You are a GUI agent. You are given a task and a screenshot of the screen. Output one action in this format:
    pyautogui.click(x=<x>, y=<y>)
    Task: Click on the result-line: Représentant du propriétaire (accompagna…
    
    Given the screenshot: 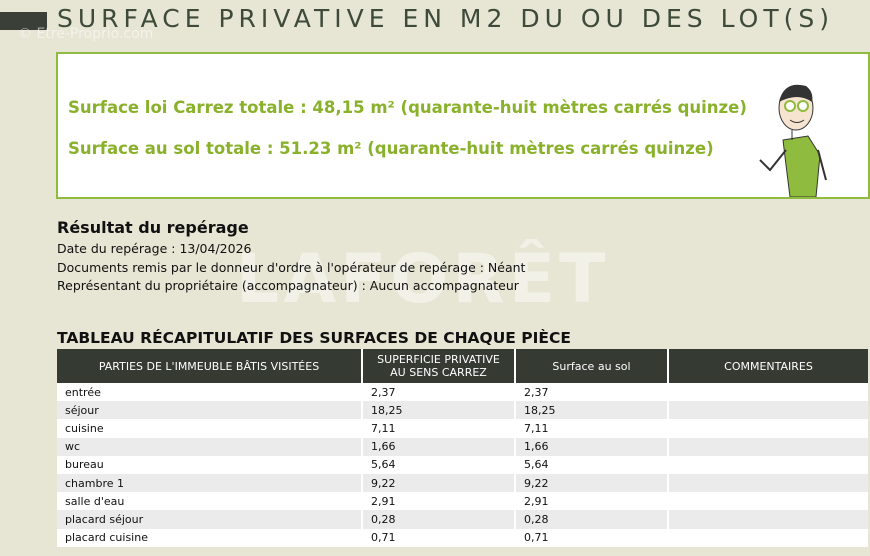 What is the action you would take?
    pyautogui.click(x=288, y=285)
    